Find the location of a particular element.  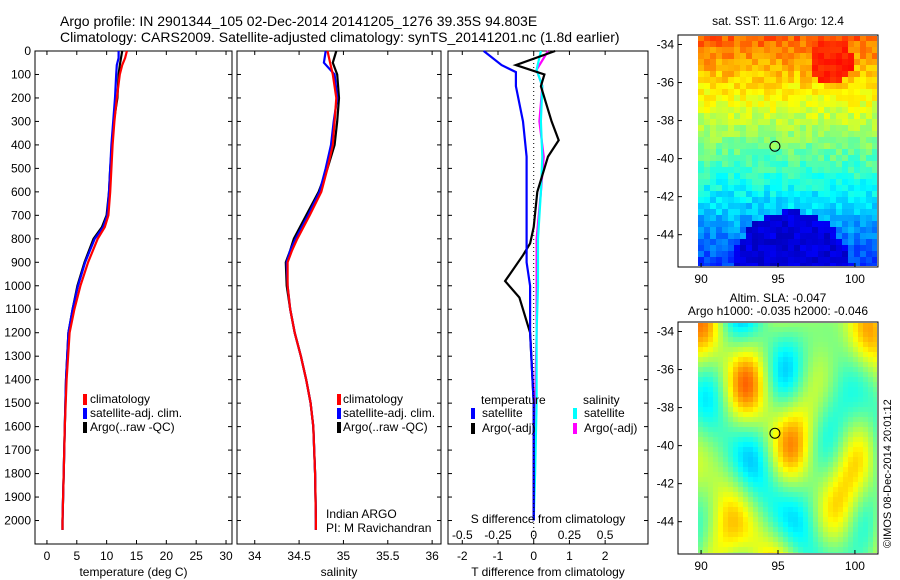

difference-xlabel: T difference from climatology is located at coordinates (548, 572).